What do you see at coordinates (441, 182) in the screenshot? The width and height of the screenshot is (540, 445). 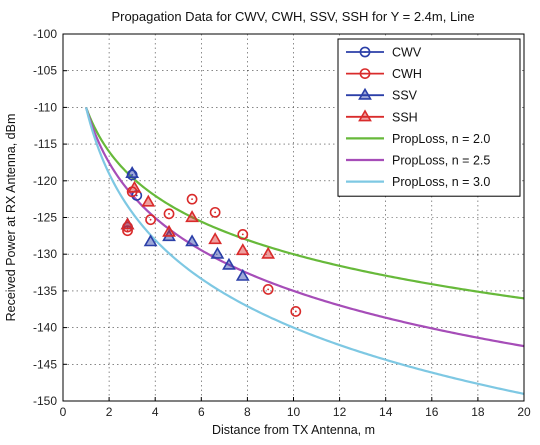 I see `legend-label-proploss-n-3-0: PropLoss, n = 3.0` at bounding box center [441, 182].